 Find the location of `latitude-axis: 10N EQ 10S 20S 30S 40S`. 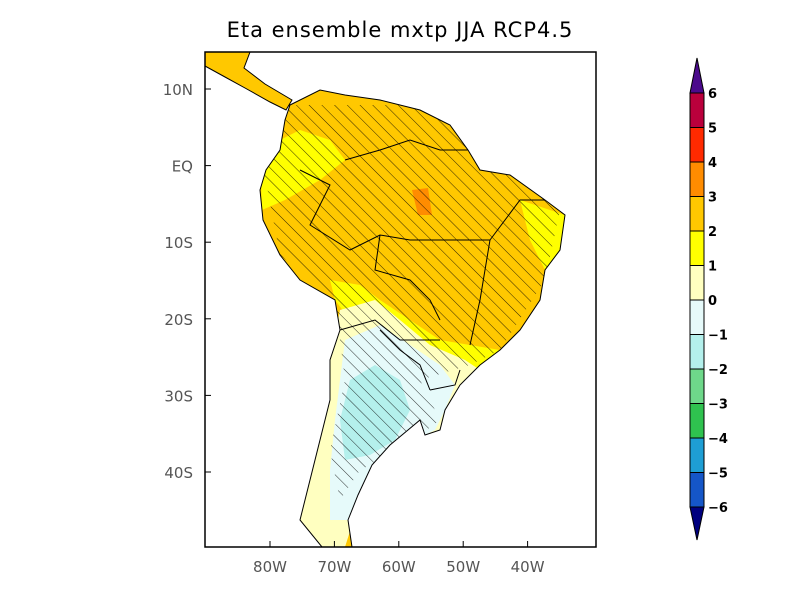

latitude-axis: 10N EQ 10S 20S 30S 40S is located at coordinates (187, 281).